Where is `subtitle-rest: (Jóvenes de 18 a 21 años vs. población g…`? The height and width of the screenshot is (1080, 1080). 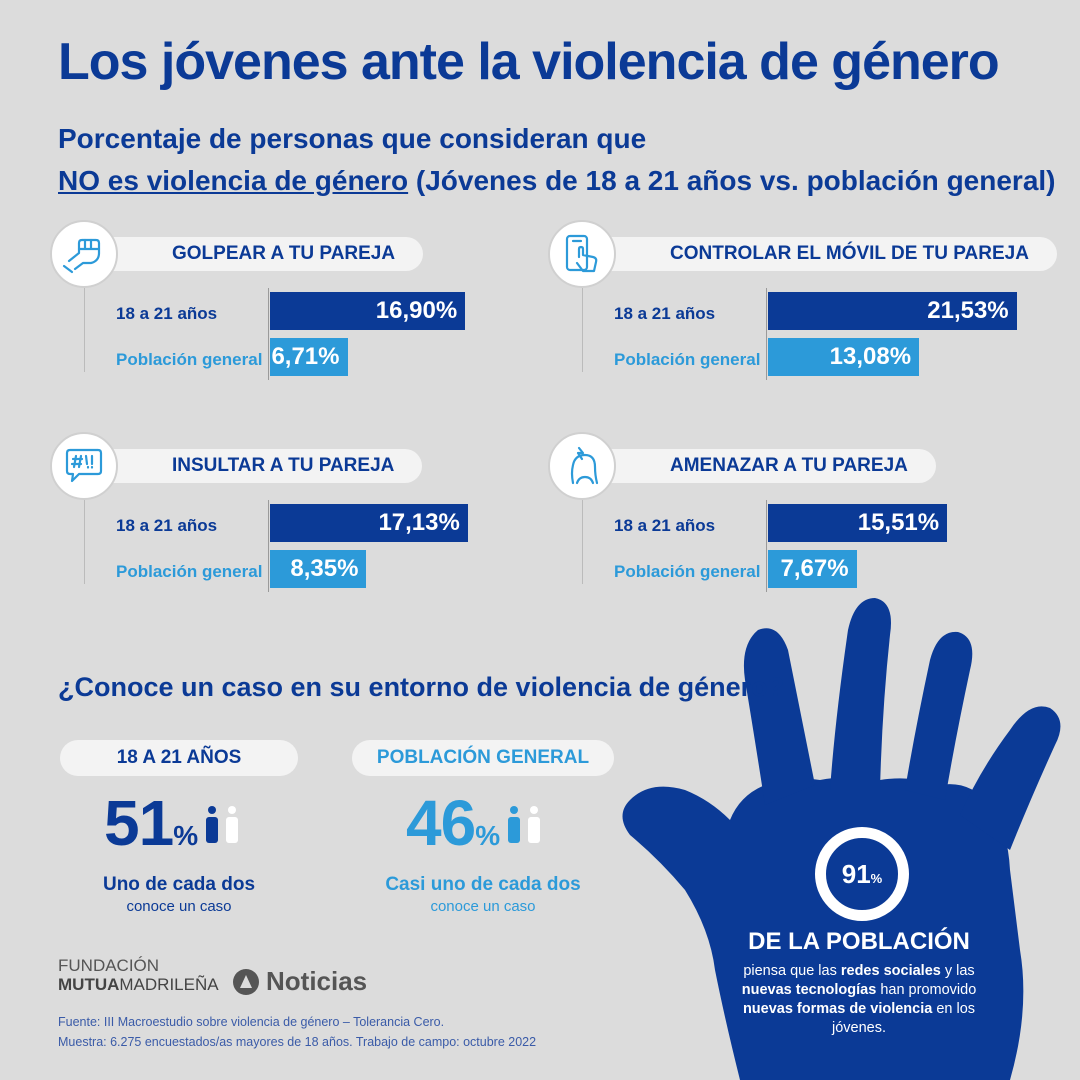 subtitle-rest: (Jóvenes de 18 a 21 años vs. población g… is located at coordinates (732, 180).